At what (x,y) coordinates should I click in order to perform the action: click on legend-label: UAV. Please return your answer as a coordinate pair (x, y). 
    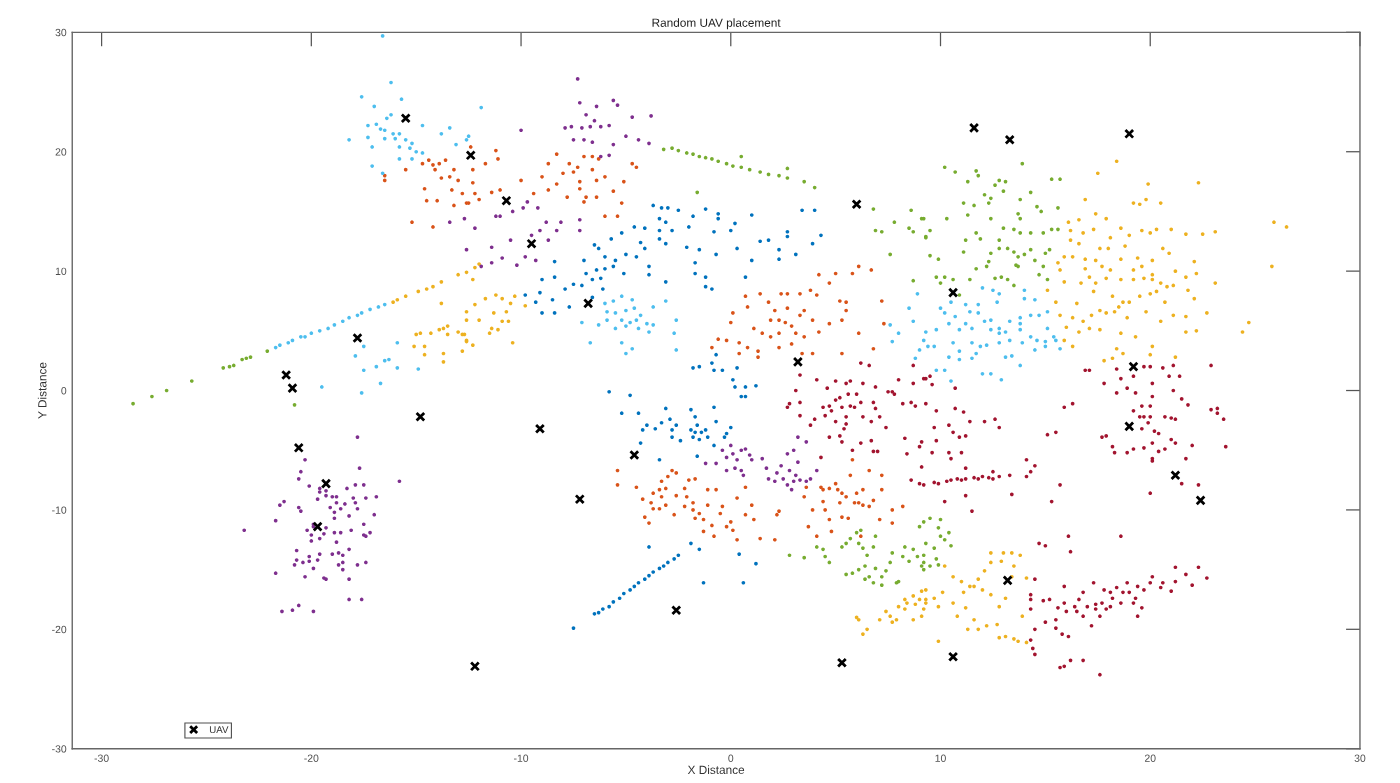
    Looking at the image, I should click on (219, 730).